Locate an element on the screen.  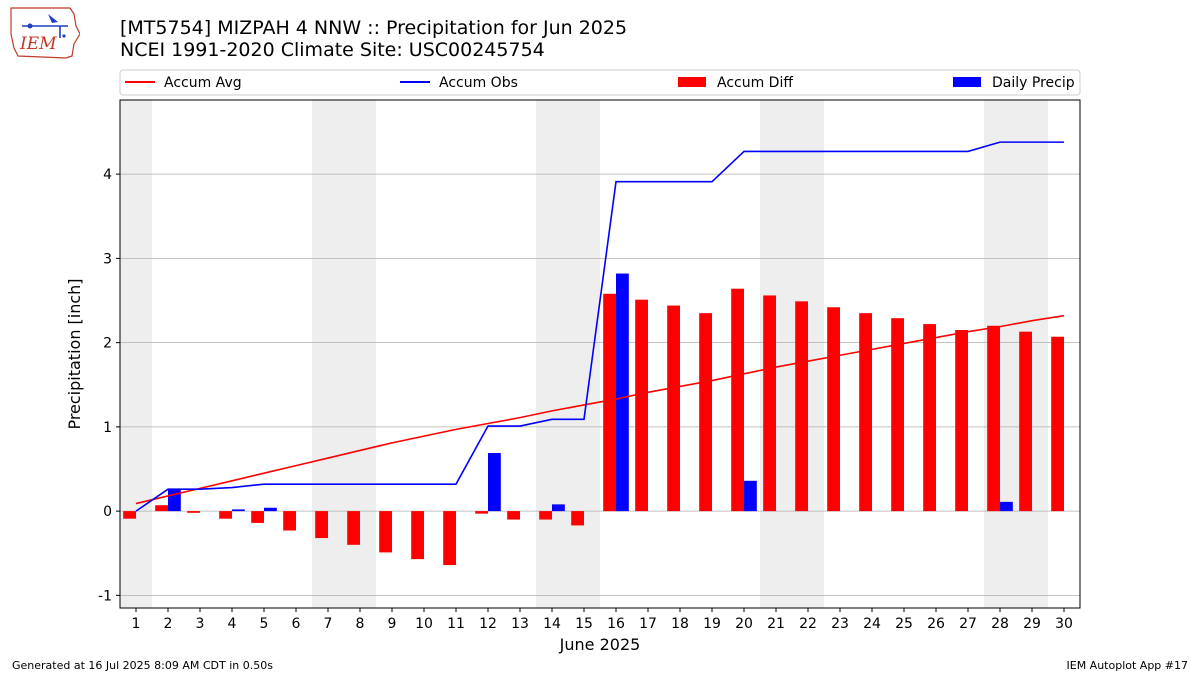
x-tick-label: 21 is located at coordinates (776, 624).